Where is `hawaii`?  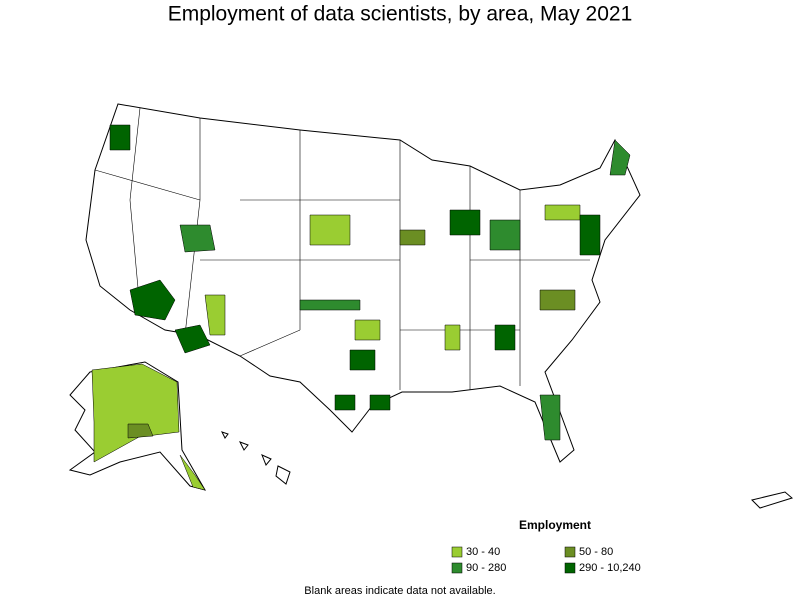
hawaii is located at coordinates (256, 458).